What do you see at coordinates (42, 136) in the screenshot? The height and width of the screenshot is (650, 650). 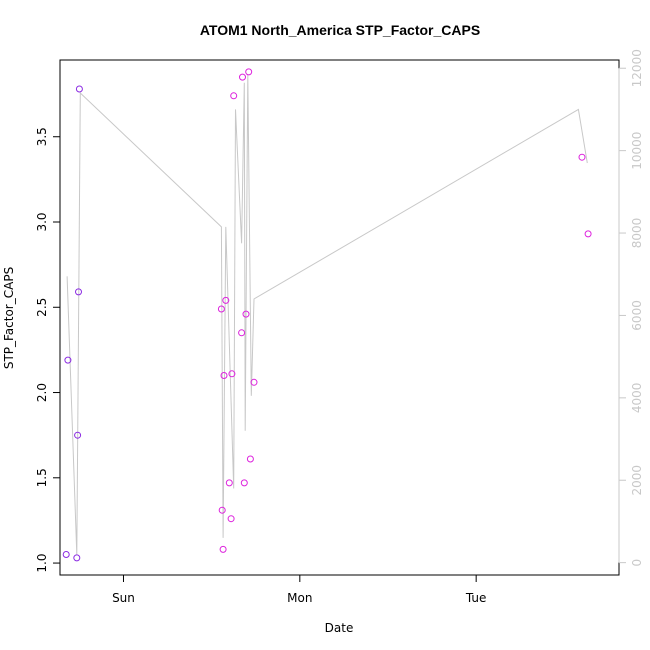 I see `y-tick-label: 3.5` at bounding box center [42, 136].